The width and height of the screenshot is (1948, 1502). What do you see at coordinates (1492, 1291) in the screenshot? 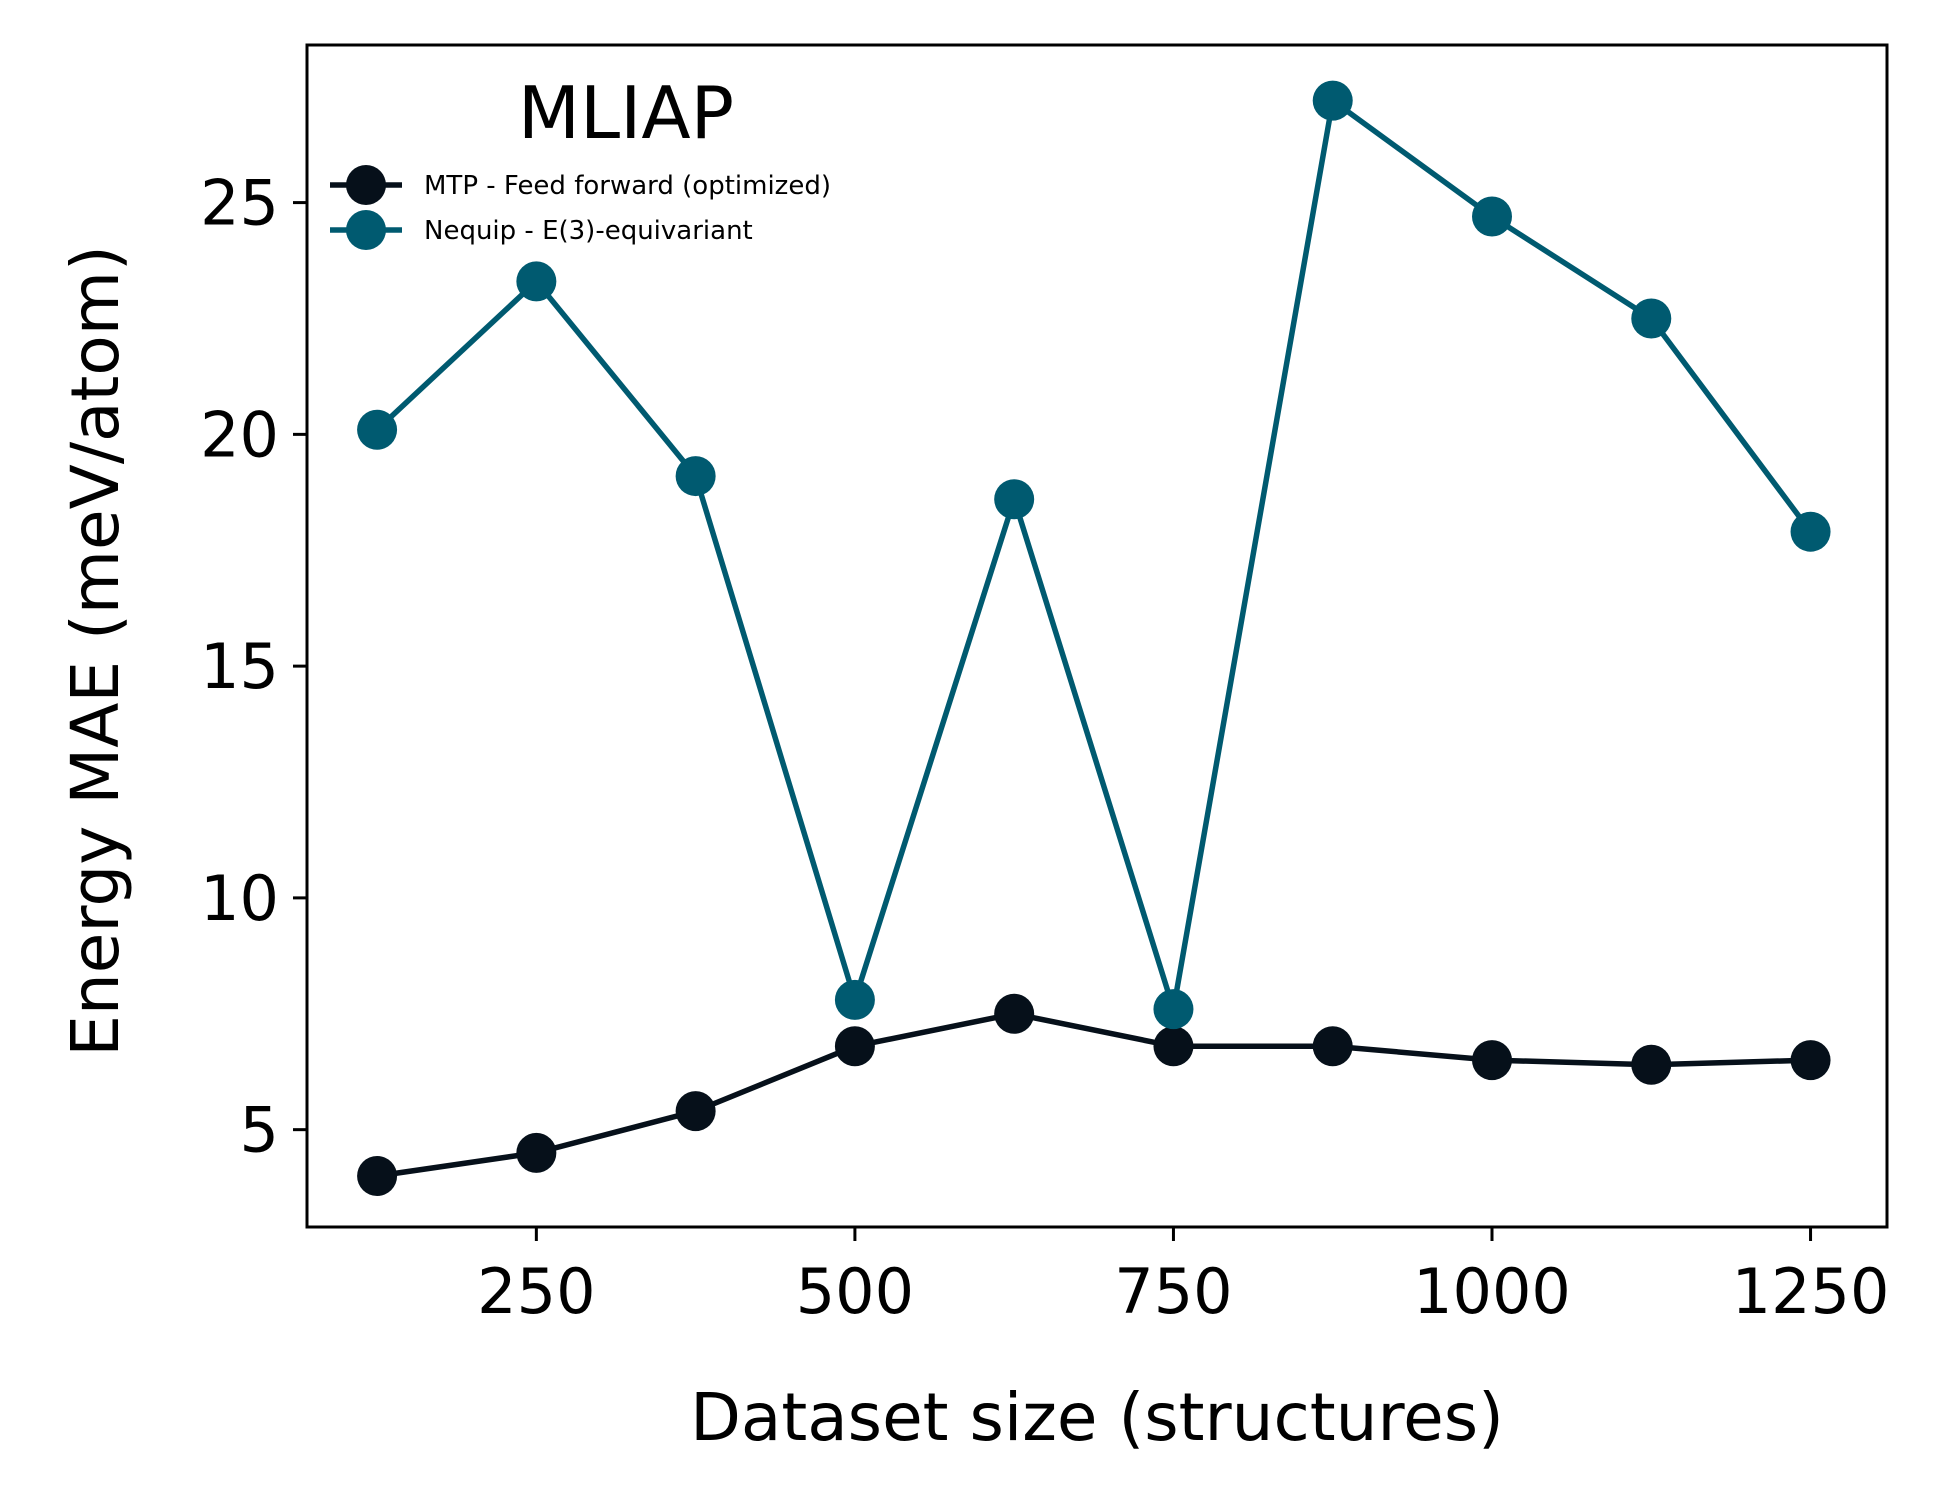
I see `x-tick-label: 1000` at bounding box center [1492, 1291].